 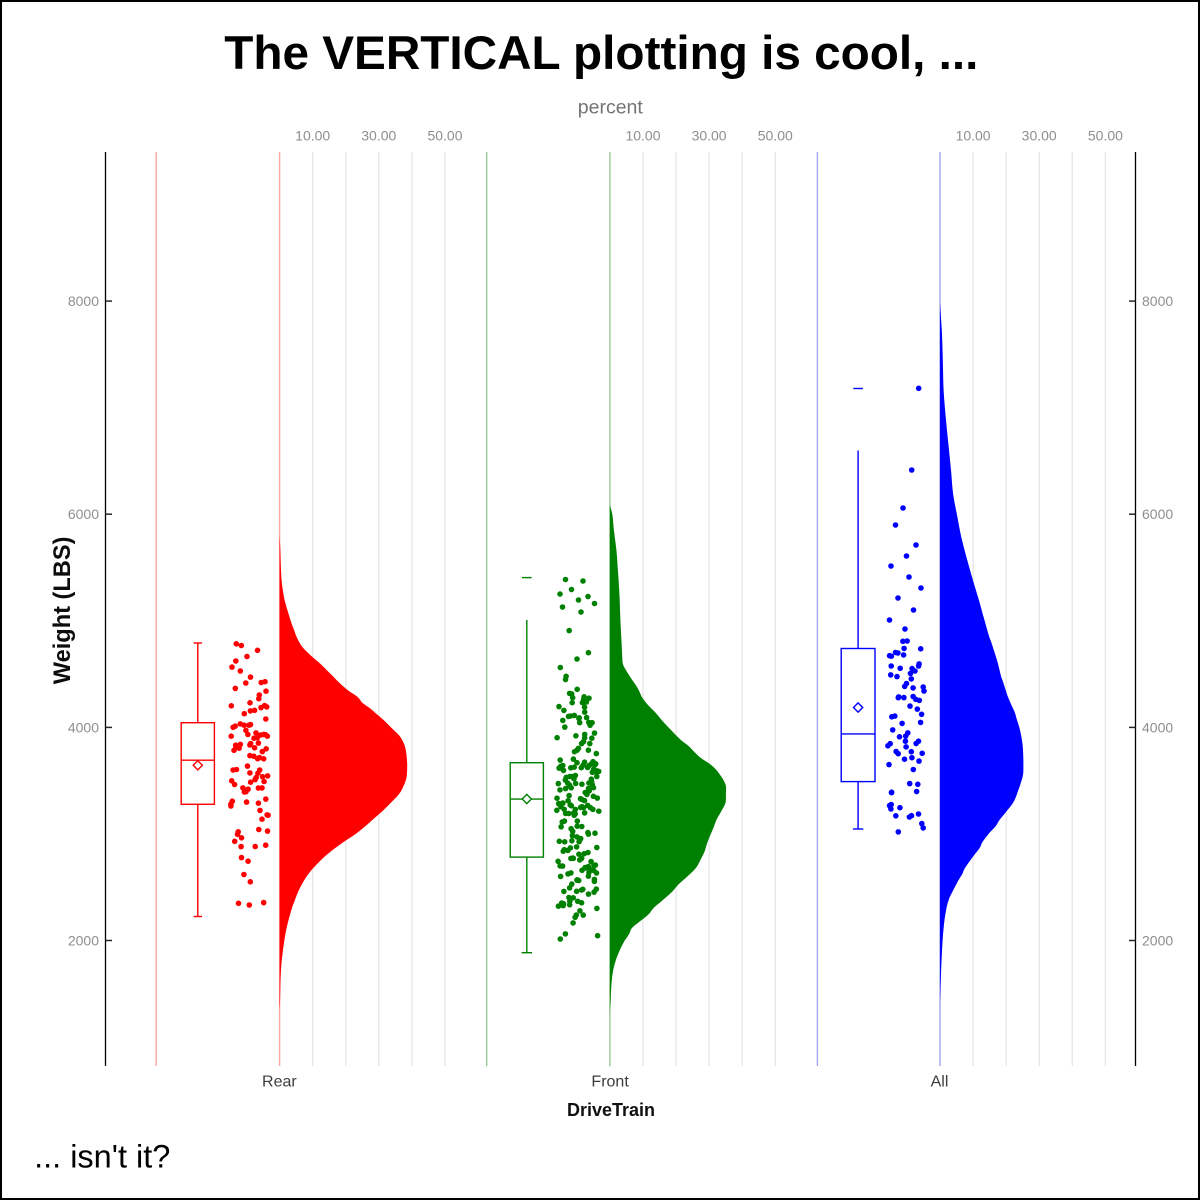 I want to click on svg-text: Weight (LBS), so click(x=63, y=611).